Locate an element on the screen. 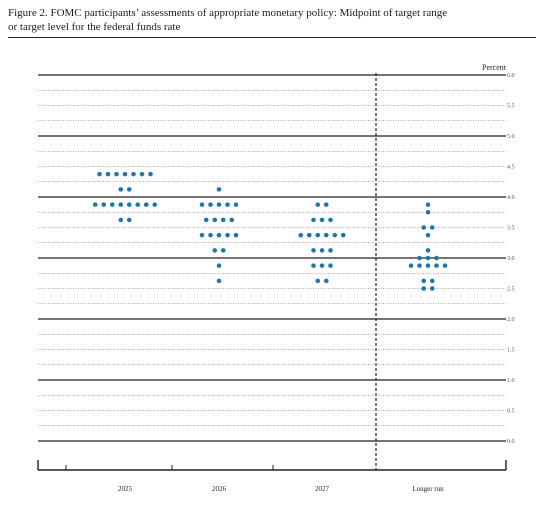 This screenshot has width=550, height=516. y-tick-labels: 0.0 0.5 1.0 1.5 2.0 2.5 3.0 3.5 4.0 4.5 5.0 5.5 6.0 is located at coordinates (511, 259).